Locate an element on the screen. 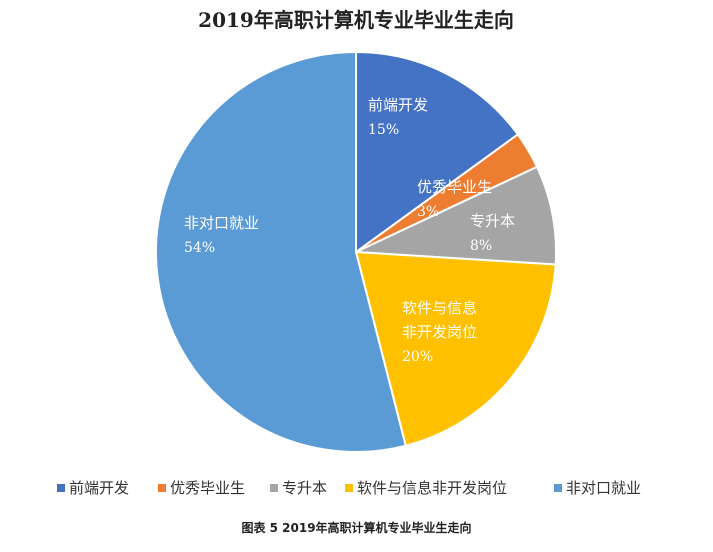  slice-value-outstanding-grad: 3% is located at coordinates (428, 212).